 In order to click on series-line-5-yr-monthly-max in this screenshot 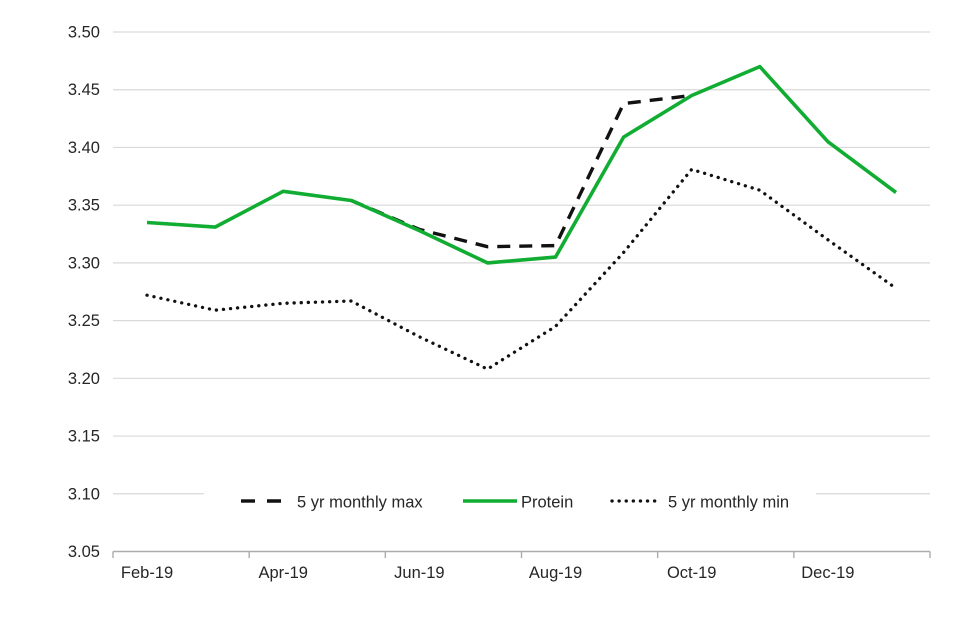, I will do `click(521, 171)`.